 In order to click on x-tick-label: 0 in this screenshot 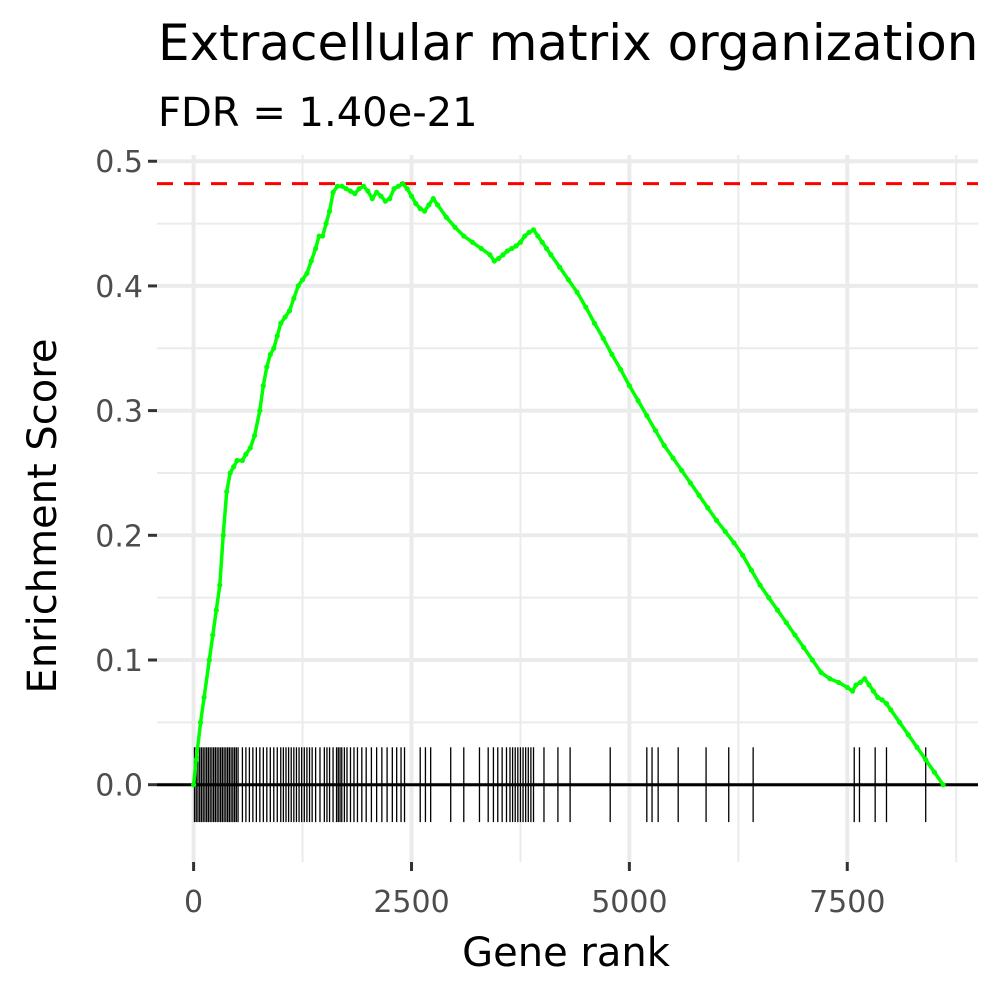, I will do `click(193, 902)`.